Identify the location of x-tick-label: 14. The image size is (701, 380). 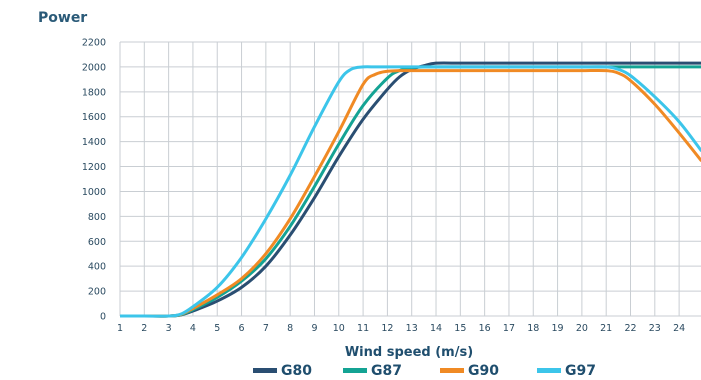
(436, 328).